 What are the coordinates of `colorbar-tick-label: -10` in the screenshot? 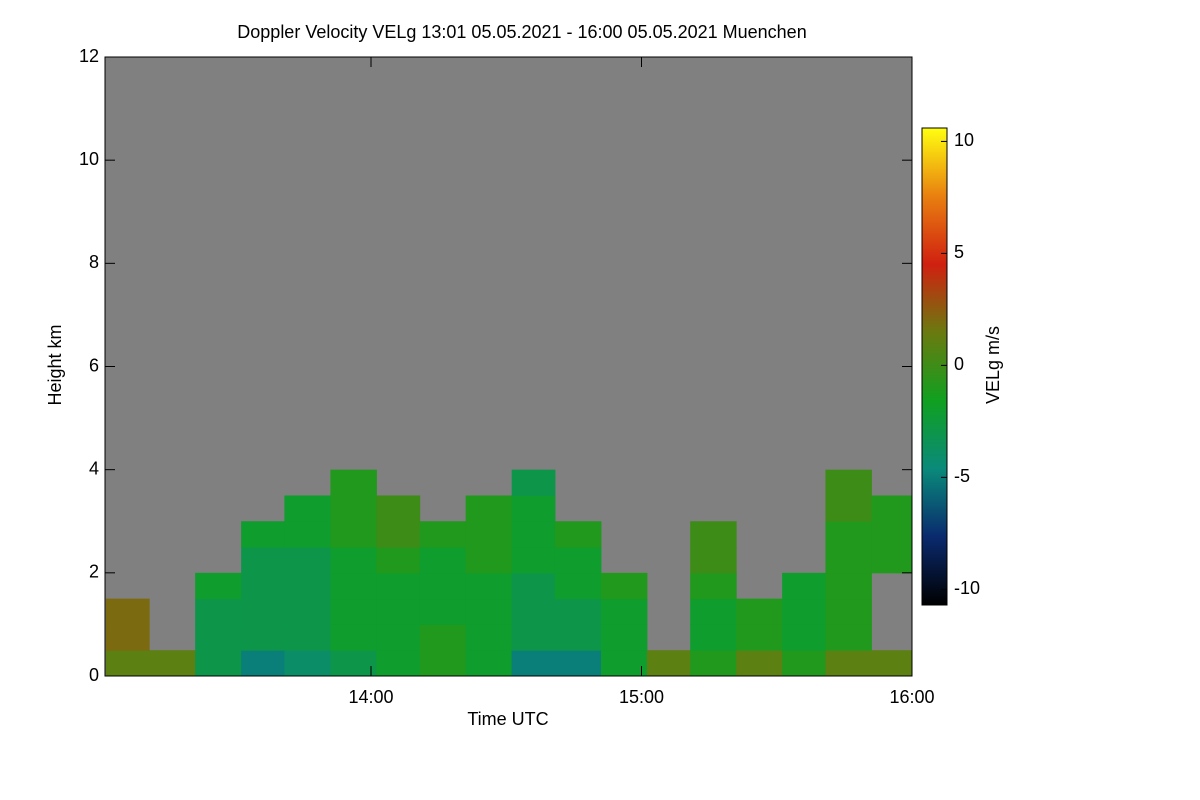 It's located at (967, 588).